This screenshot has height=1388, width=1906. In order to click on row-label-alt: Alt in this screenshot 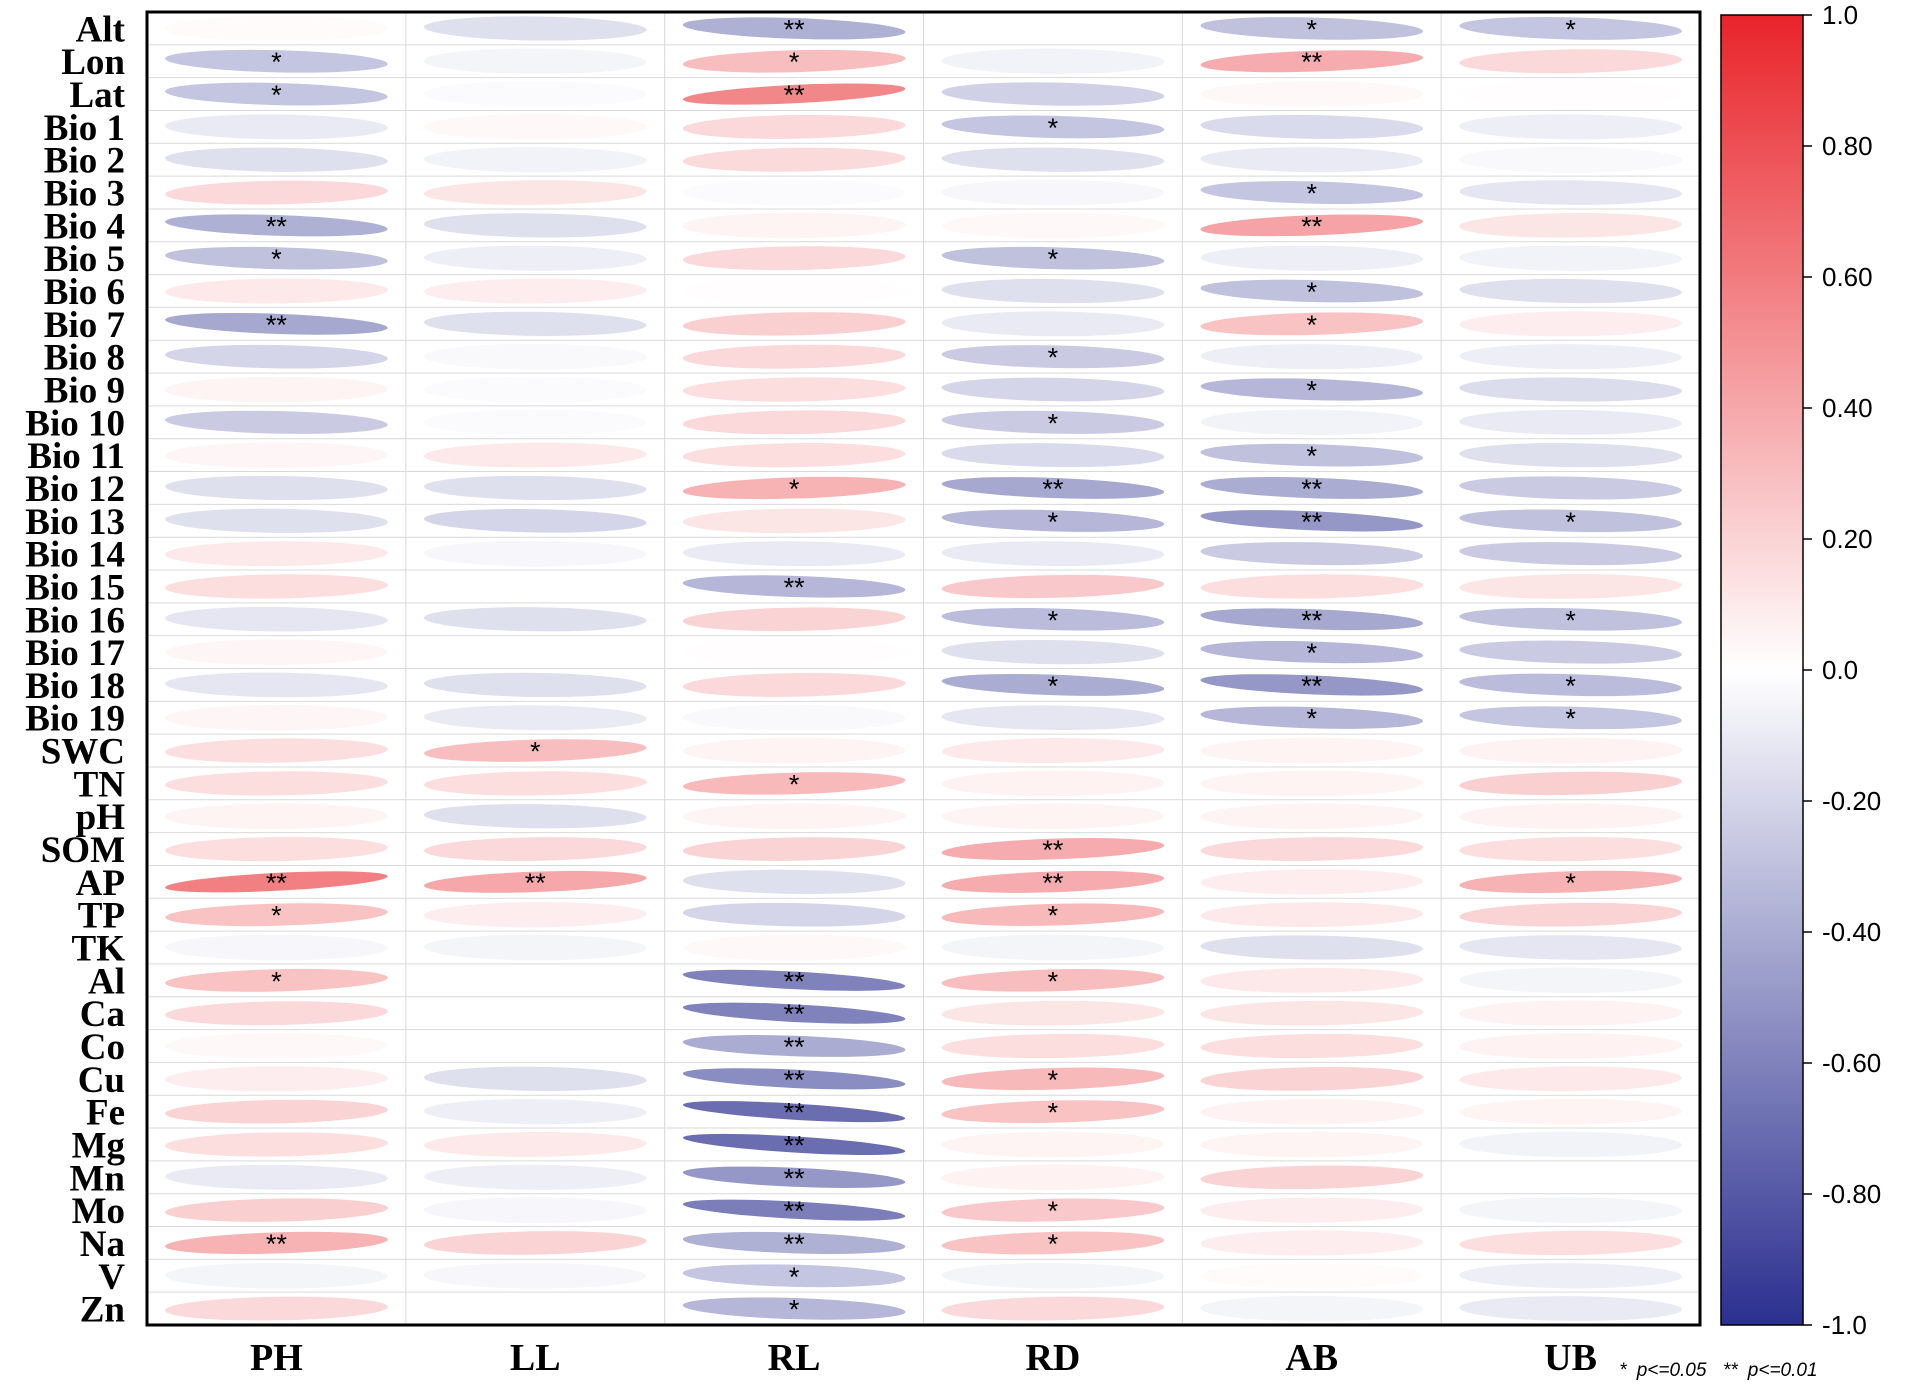, I will do `click(101, 29)`.